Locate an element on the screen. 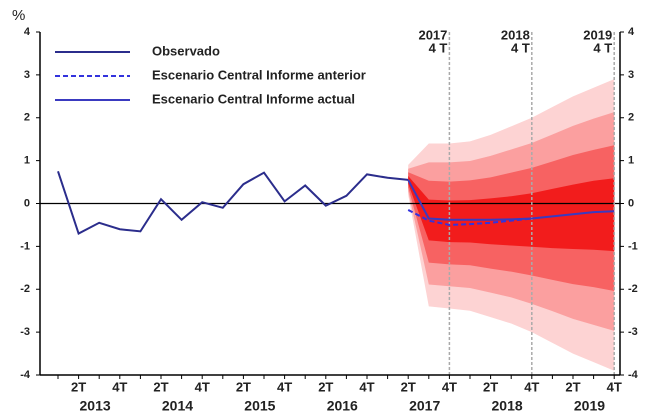 Image resolution: width=663 pixels, height=417 pixels. y-tick-label: 2 is located at coordinates (27, 118).